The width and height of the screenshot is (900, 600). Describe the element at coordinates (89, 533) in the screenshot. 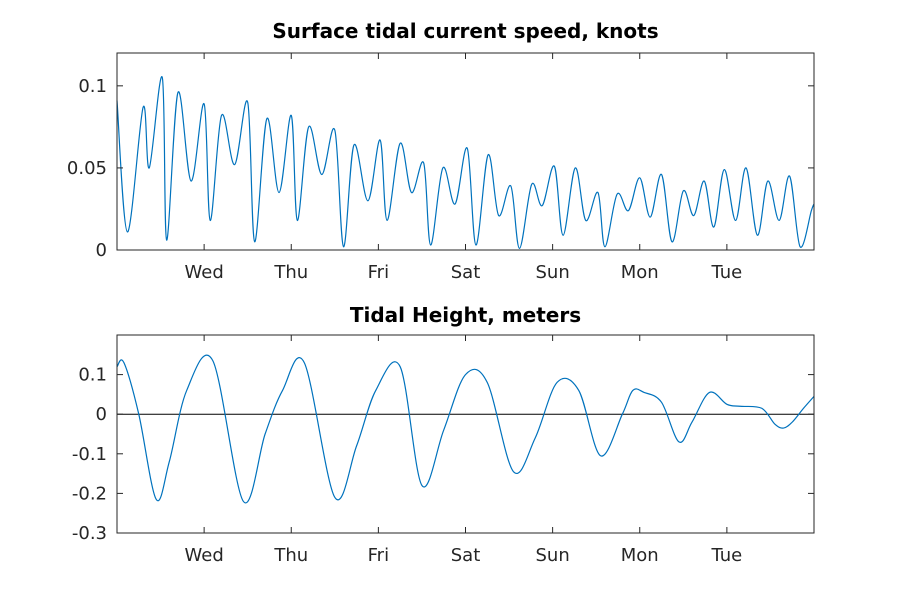

I see `y-tick-label: -0.3` at that location.